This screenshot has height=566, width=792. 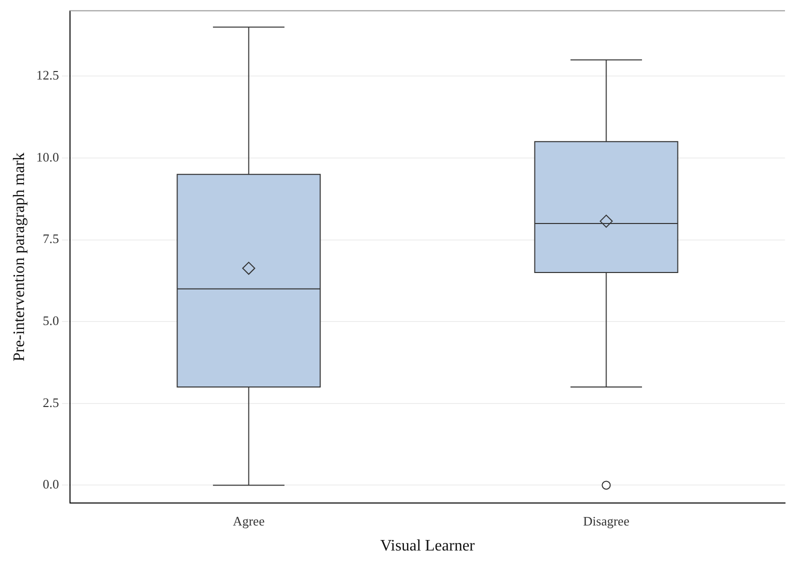 What do you see at coordinates (47, 156) in the screenshot?
I see `y-tick-label: 10.0` at bounding box center [47, 156].